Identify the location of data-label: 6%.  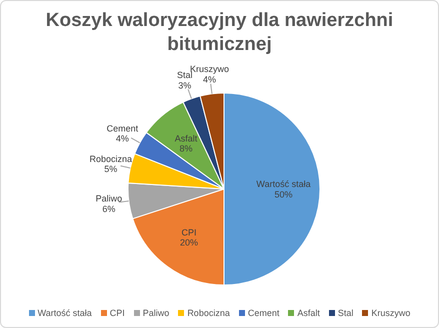
(109, 209).